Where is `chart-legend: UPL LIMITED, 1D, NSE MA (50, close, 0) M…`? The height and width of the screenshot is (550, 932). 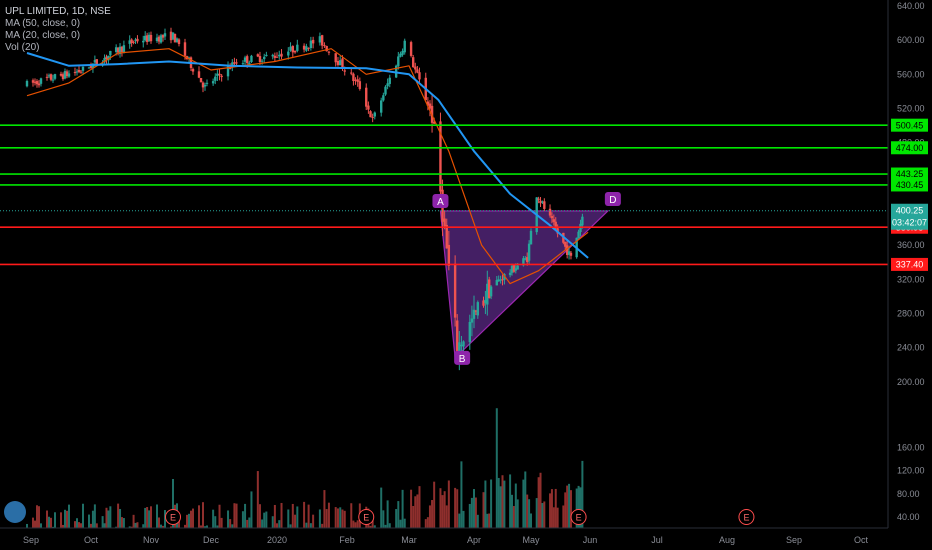
chart-legend: UPL LIMITED, 1D, NSE MA (50, close, 0) M… is located at coordinates (58, 30).